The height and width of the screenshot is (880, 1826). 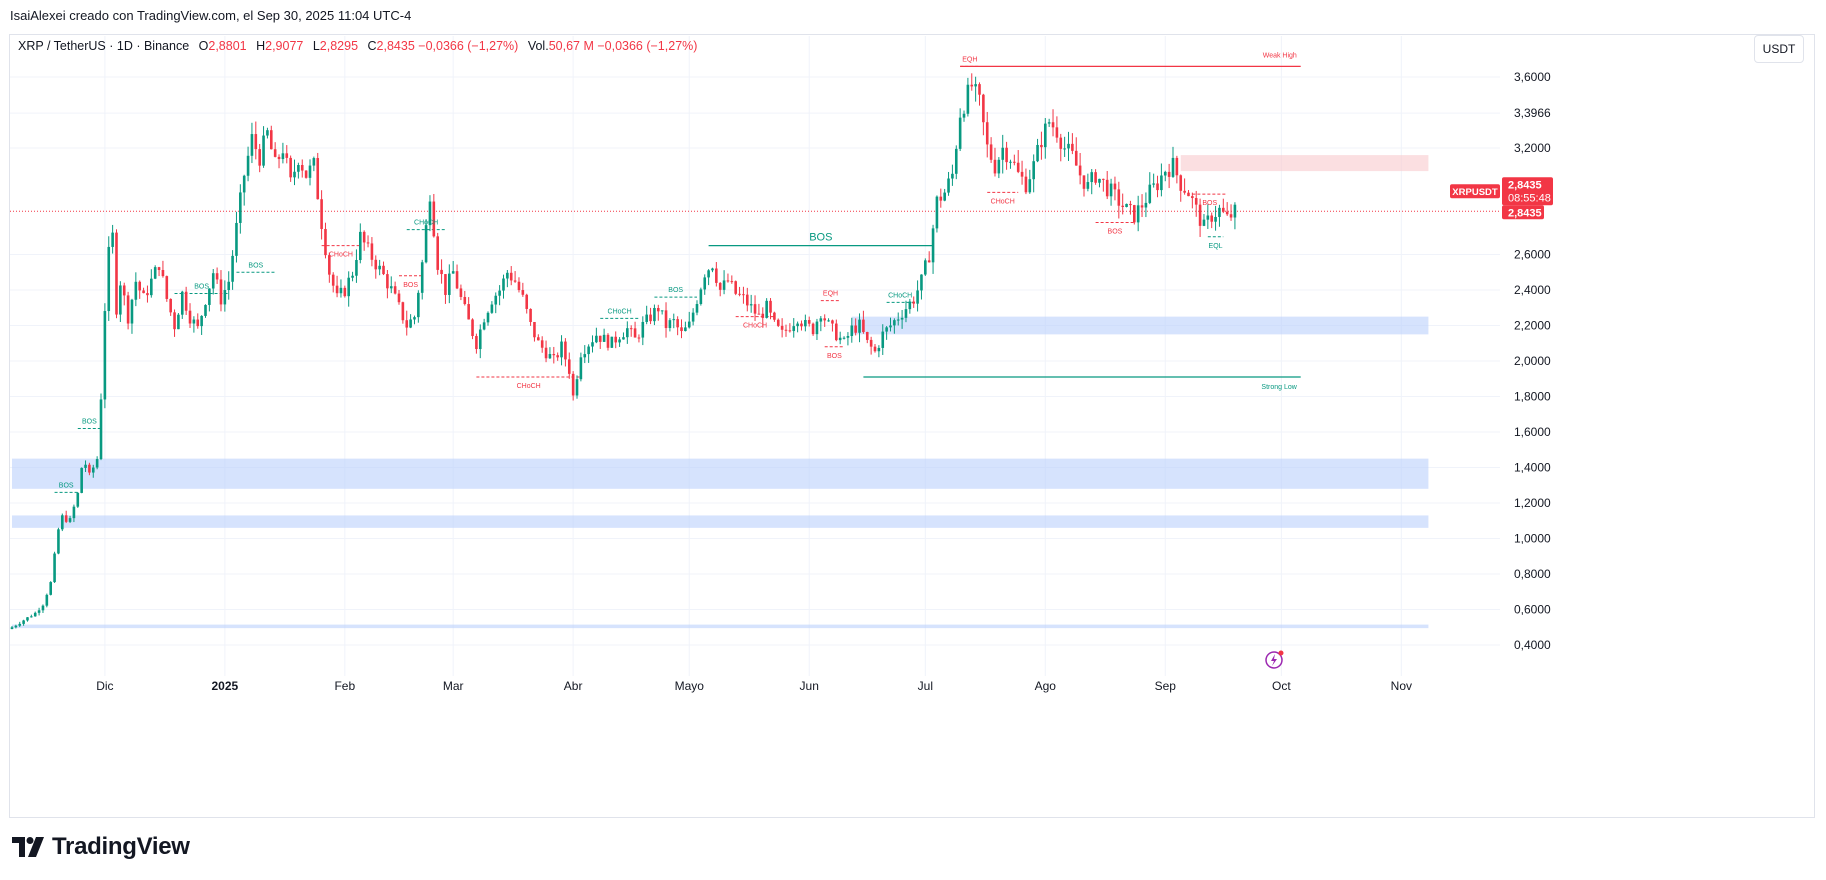 What do you see at coordinates (830, 294) in the screenshot?
I see `structure-label: EQH` at bounding box center [830, 294].